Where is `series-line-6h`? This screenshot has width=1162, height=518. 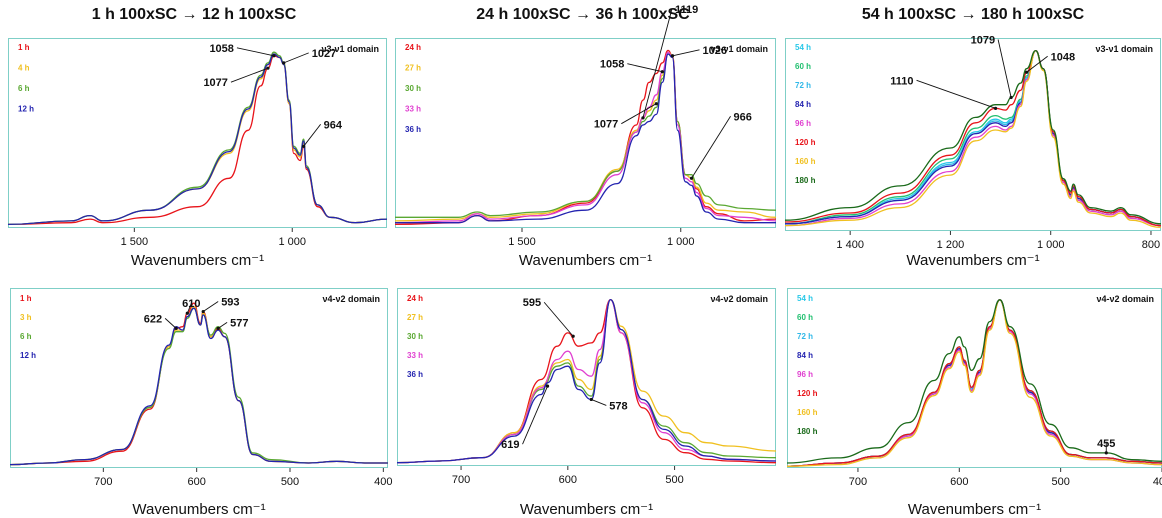 series-line-6h is located at coordinates (197, 138).